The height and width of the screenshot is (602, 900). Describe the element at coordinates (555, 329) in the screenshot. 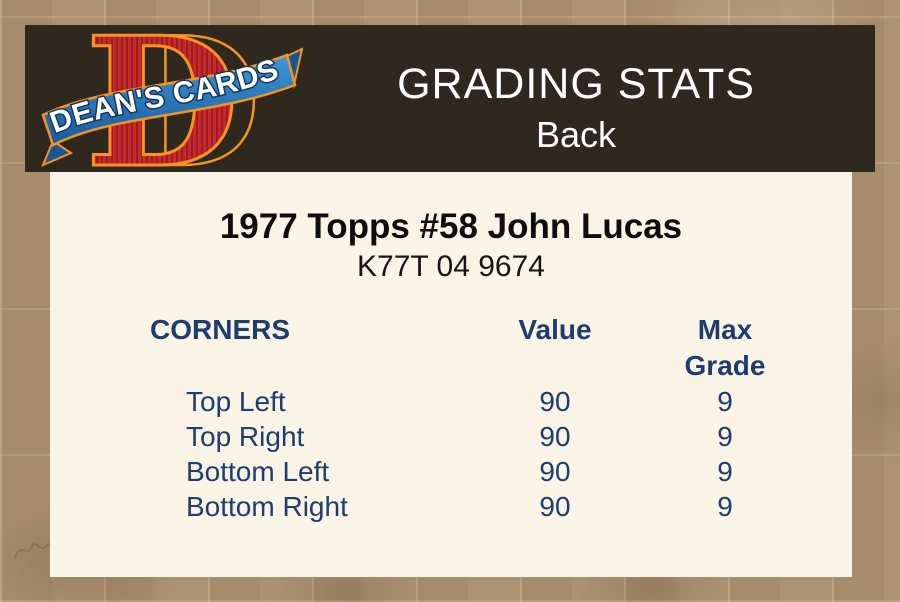

I see `value-column-header: Value` at that location.